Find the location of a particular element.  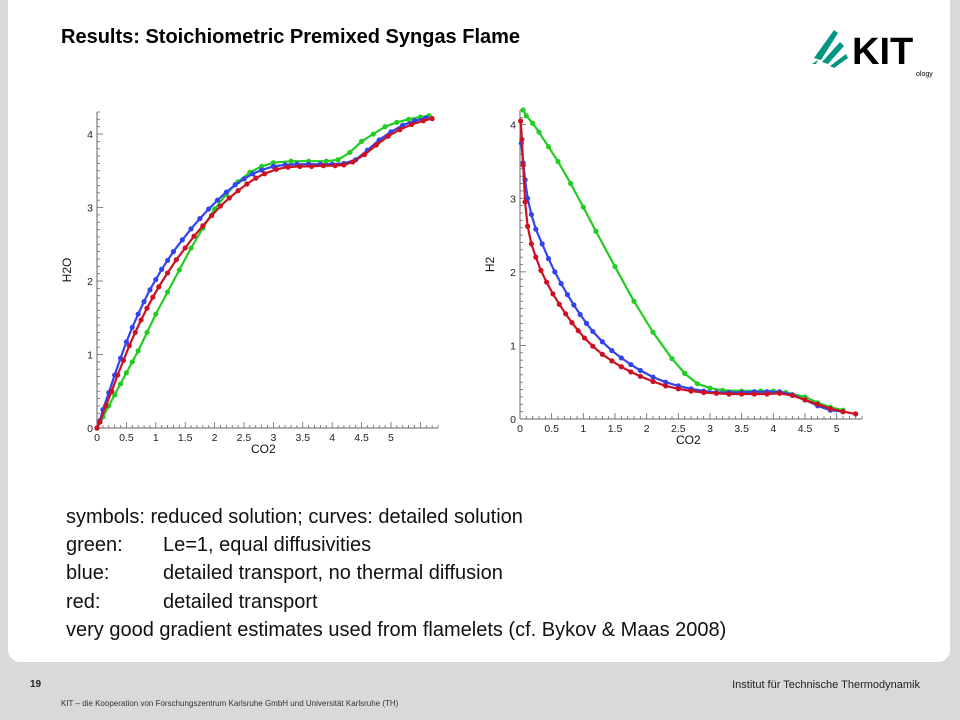

kit-logo: KIT ology is located at coordinates (872, 54).